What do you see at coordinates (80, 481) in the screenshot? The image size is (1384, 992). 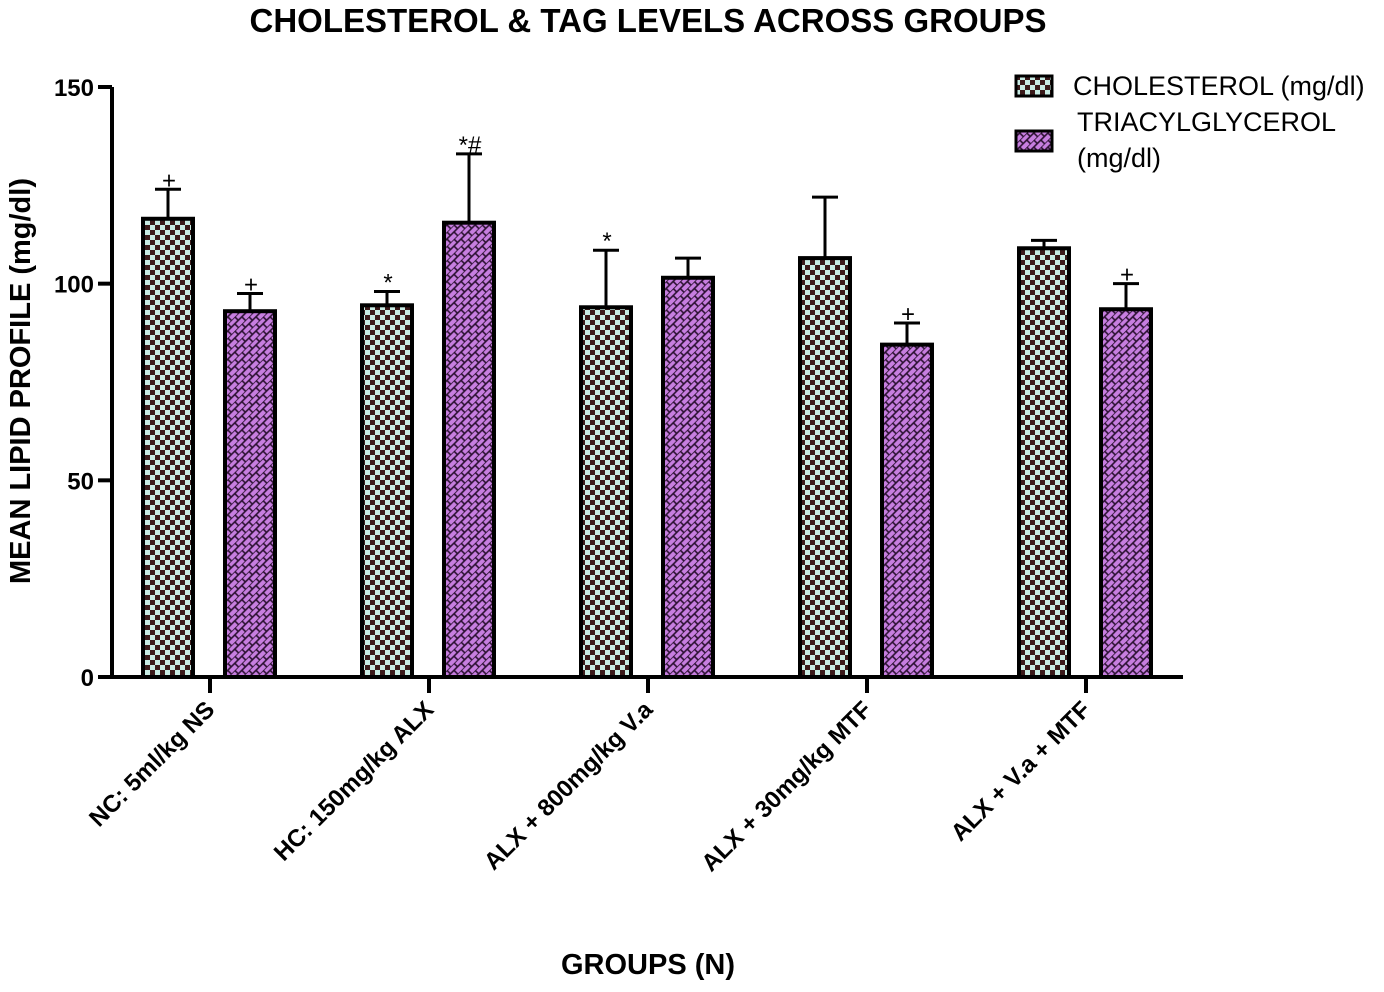 I see `y-tick-label-1: 50` at bounding box center [80, 481].